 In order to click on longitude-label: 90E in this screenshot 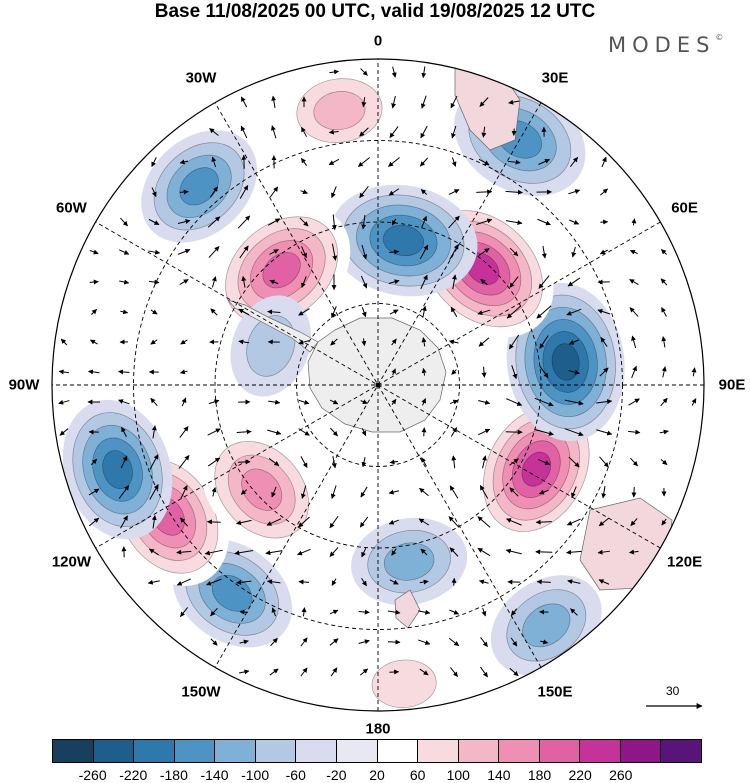, I will do `click(732, 385)`.